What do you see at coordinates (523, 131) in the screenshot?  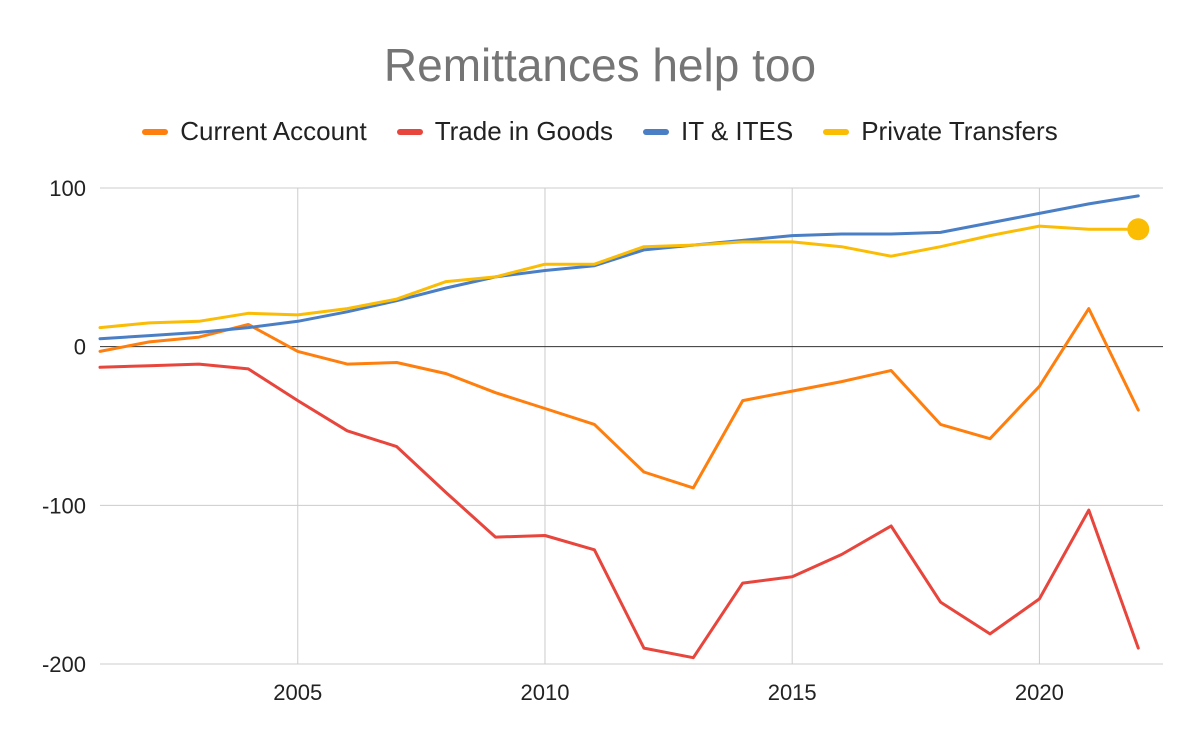 I see `legend-label-trade-in-goods: Trade in Goods` at bounding box center [523, 131].